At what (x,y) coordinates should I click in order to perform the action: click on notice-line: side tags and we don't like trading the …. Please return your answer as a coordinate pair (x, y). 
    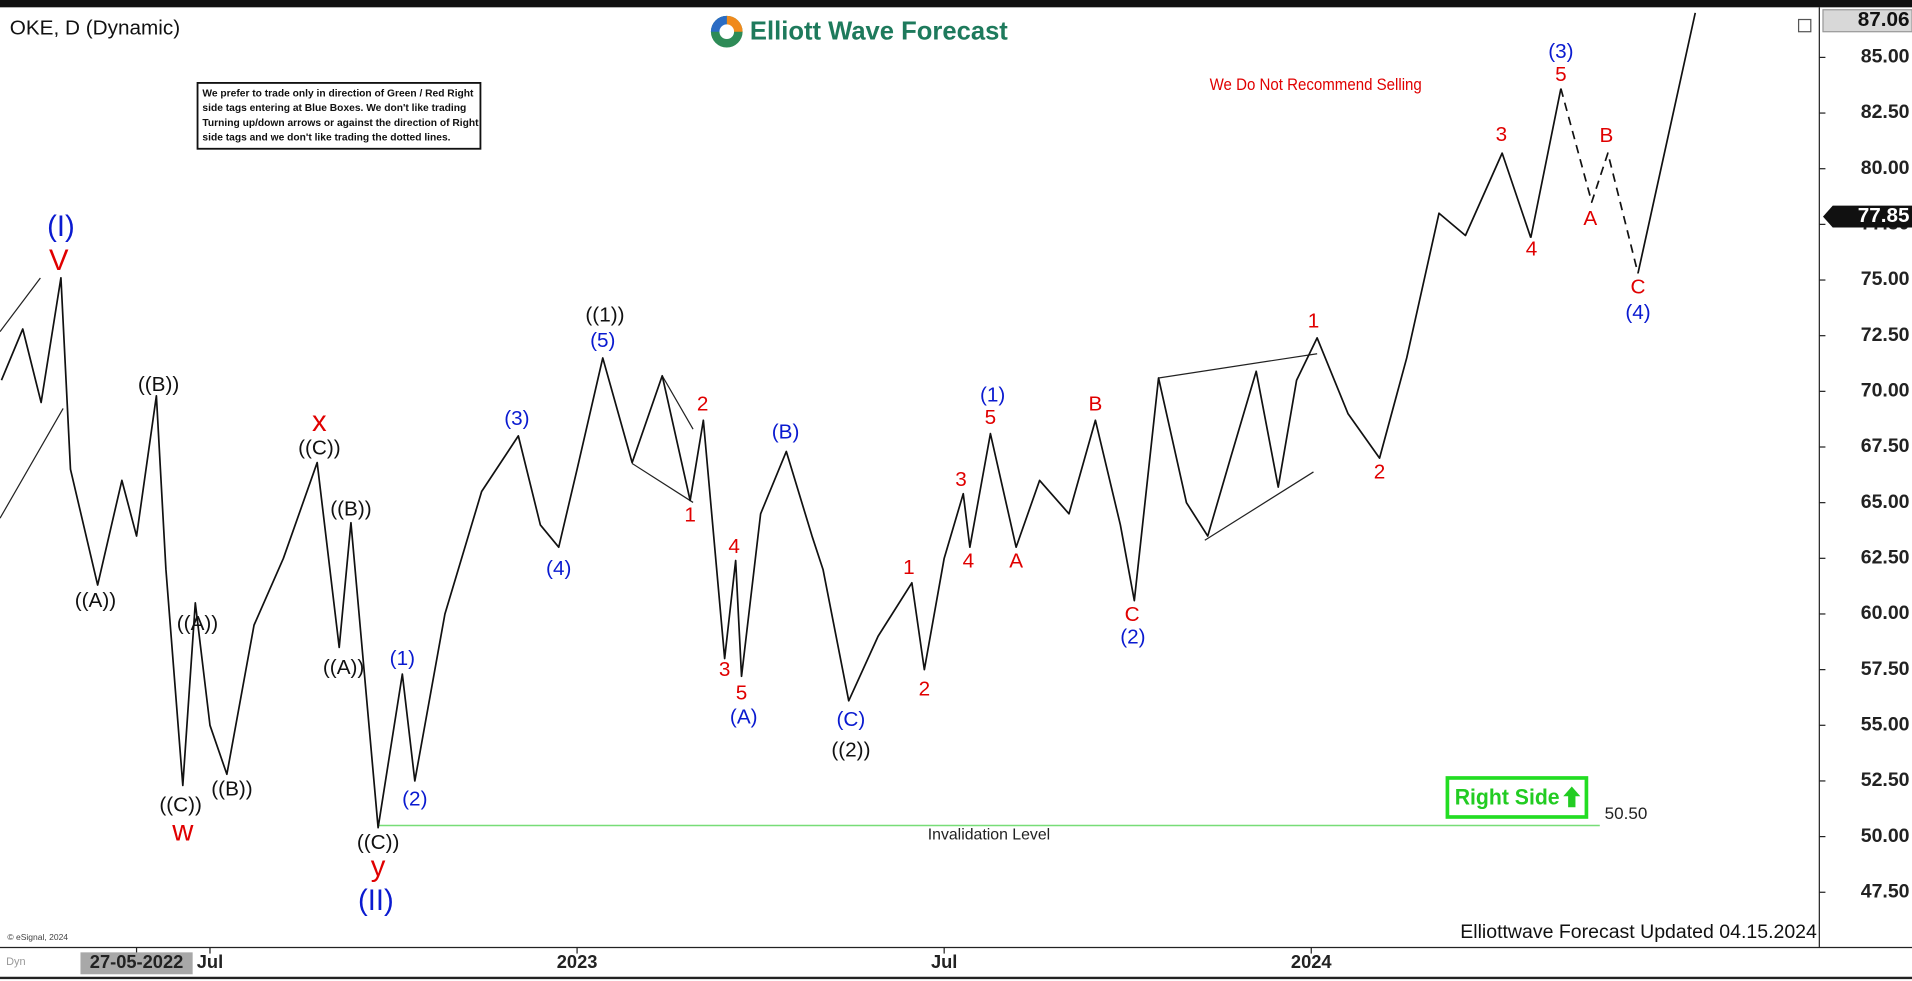
    Looking at the image, I should click on (326, 137).